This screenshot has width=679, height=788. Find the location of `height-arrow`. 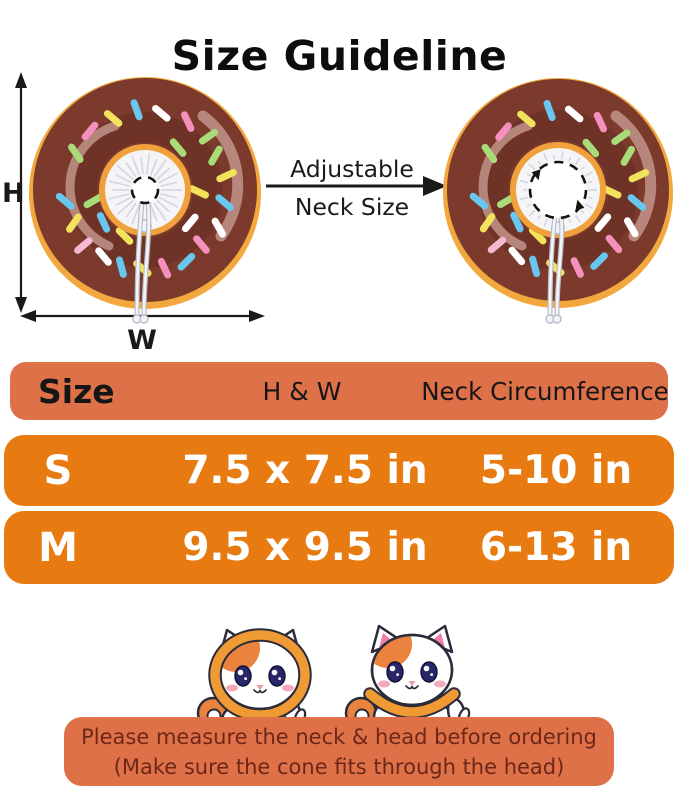

height-arrow is located at coordinates (21, 192).